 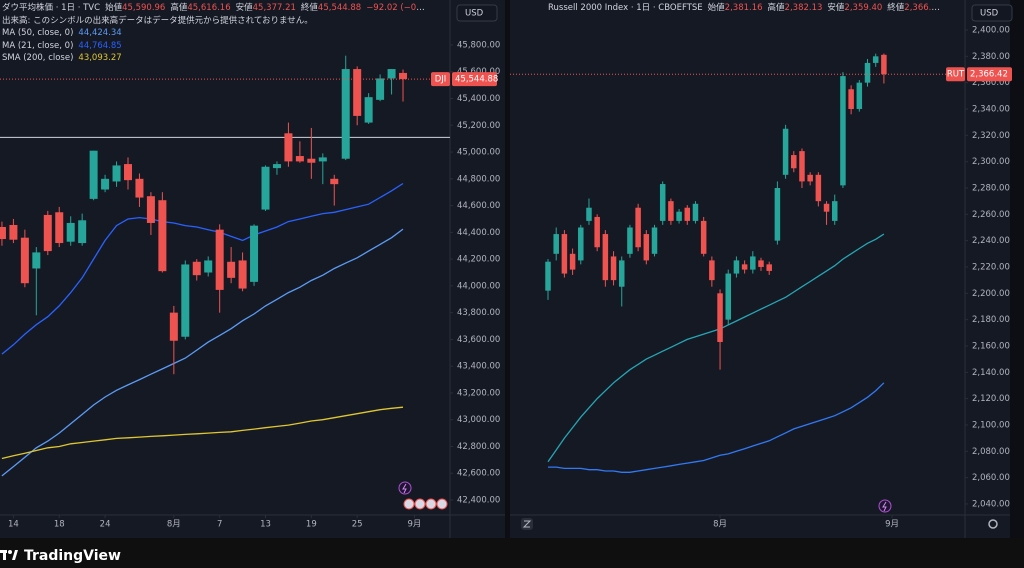 What do you see at coordinates (174, 525) in the screenshot?
I see `x-tick-label: 8月` at bounding box center [174, 525].